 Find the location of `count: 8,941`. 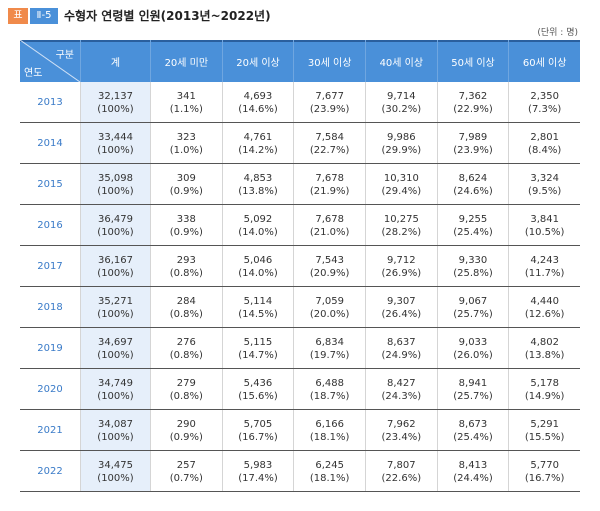

count: 8,941 is located at coordinates (473, 383).